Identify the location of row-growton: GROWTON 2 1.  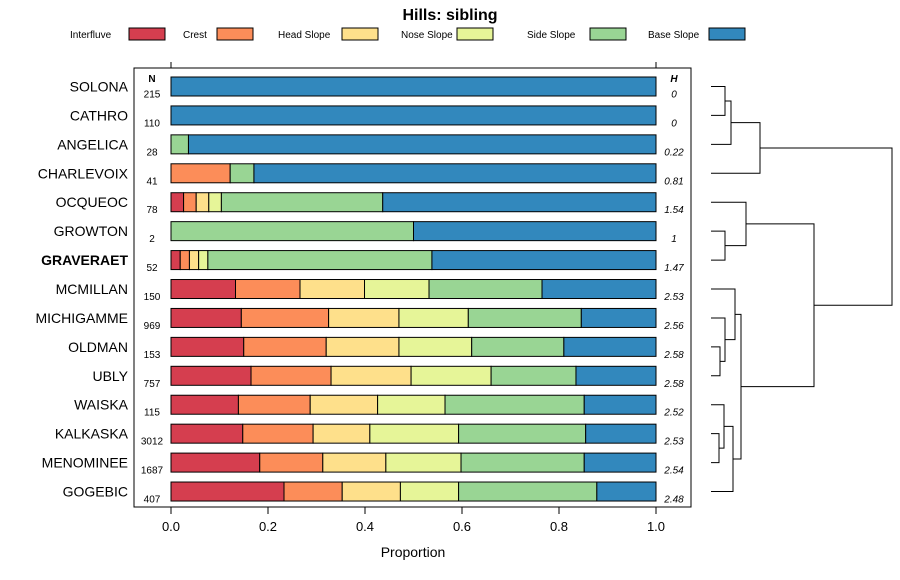
(365, 233).